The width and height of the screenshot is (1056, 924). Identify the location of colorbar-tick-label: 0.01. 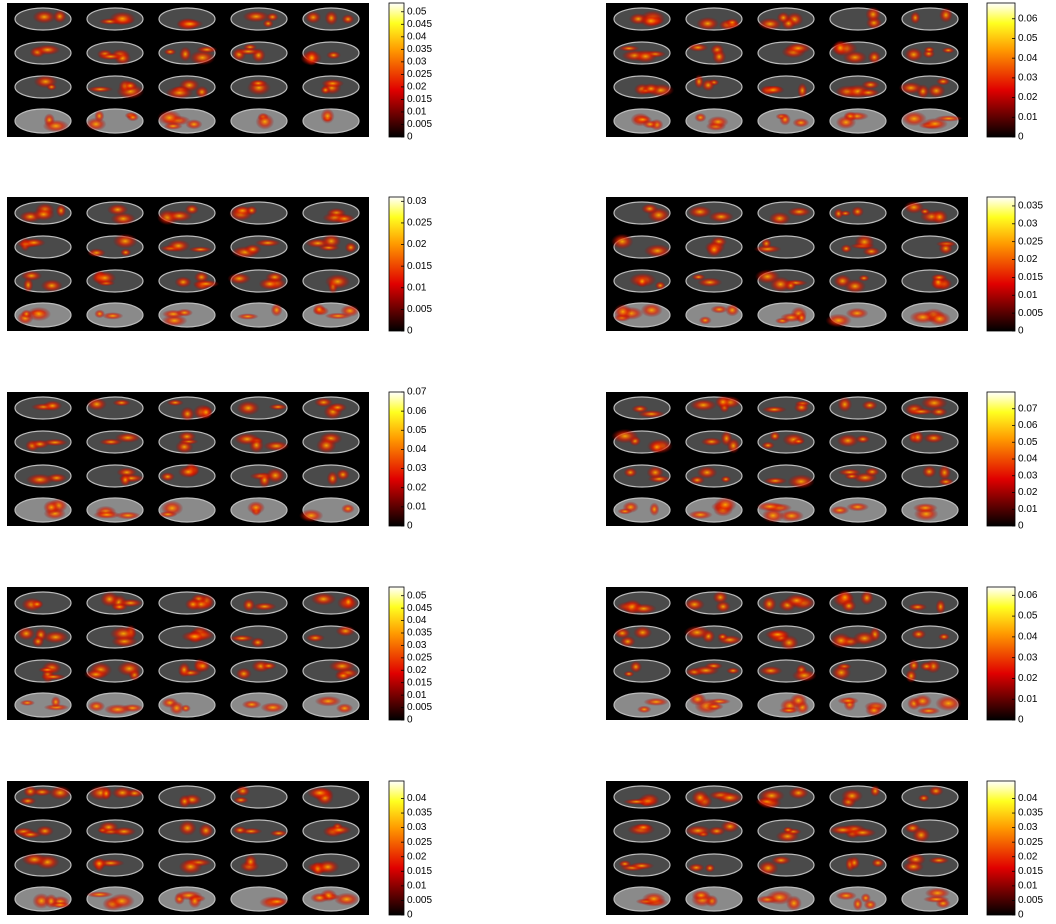
(417, 112).